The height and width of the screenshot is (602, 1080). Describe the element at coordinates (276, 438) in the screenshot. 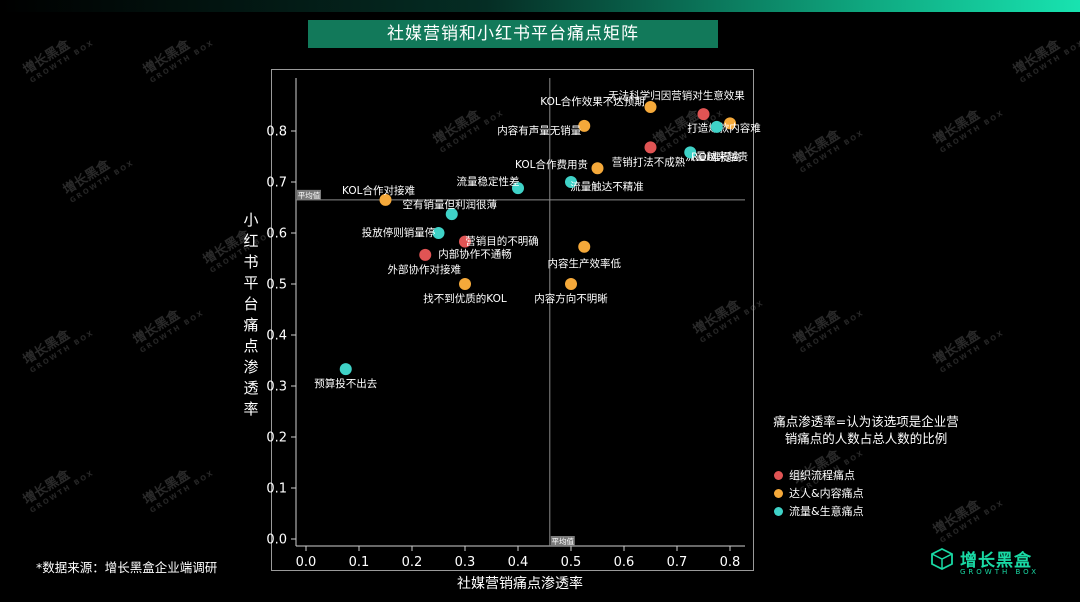

I see `y-tick-label: 0.2` at that location.